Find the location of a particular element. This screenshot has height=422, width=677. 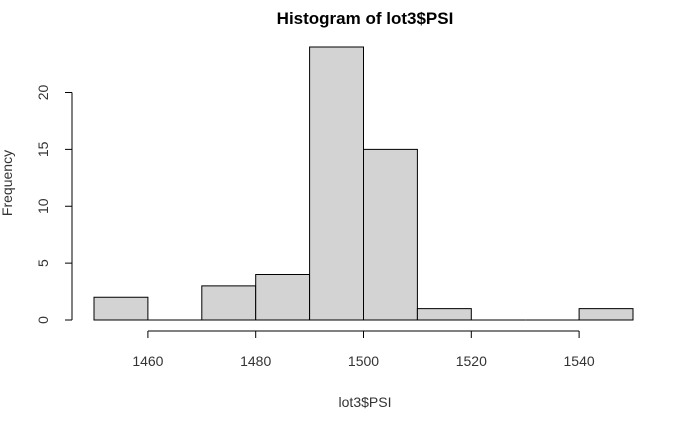

y-tick-label-5: 5 is located at coordinates (43, 263).